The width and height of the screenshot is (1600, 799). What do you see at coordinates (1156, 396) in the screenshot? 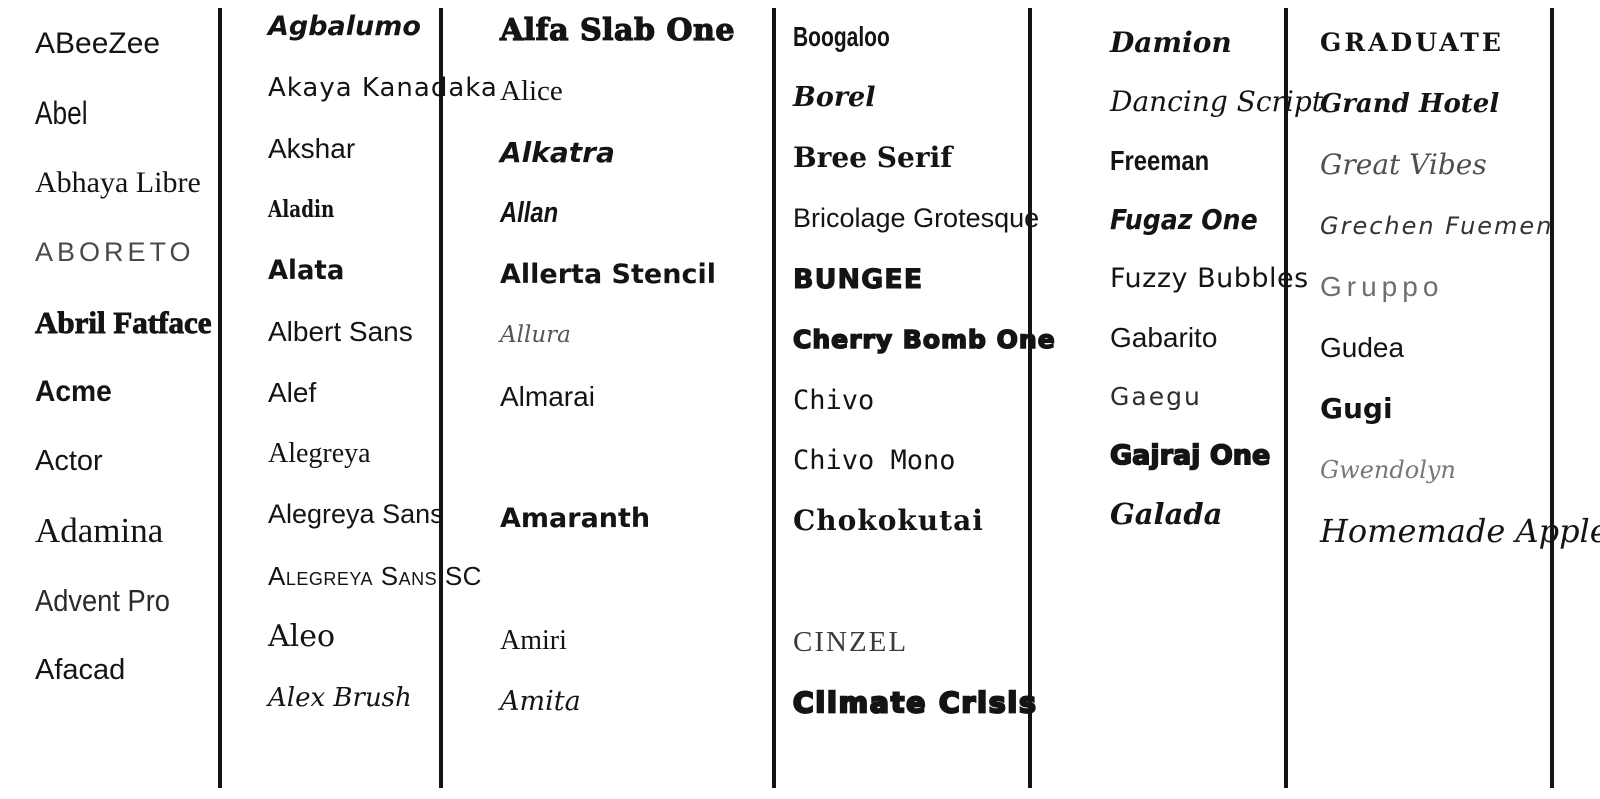
I see `font-name-gaegu: Gaegu` at bounding box center [1156, 396].